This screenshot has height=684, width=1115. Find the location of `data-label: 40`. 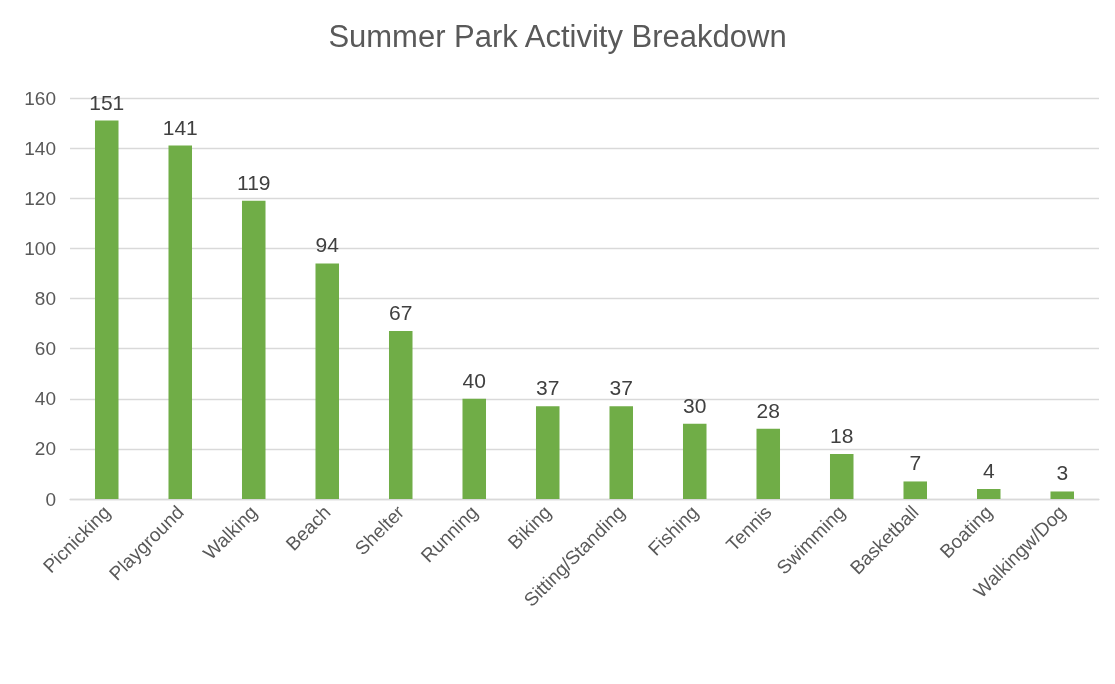

data-label: 40 is located at coordinates (474, 380).